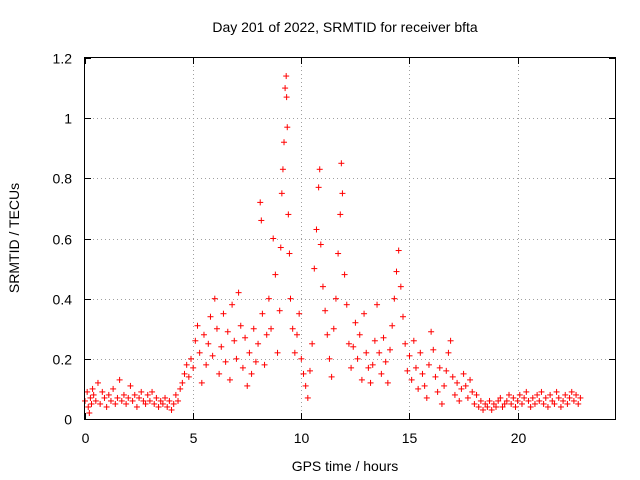 Image resolution: width=640 pixels, height=480 pixels. I want to click on x-tick-label: 5, so click(194, 438).